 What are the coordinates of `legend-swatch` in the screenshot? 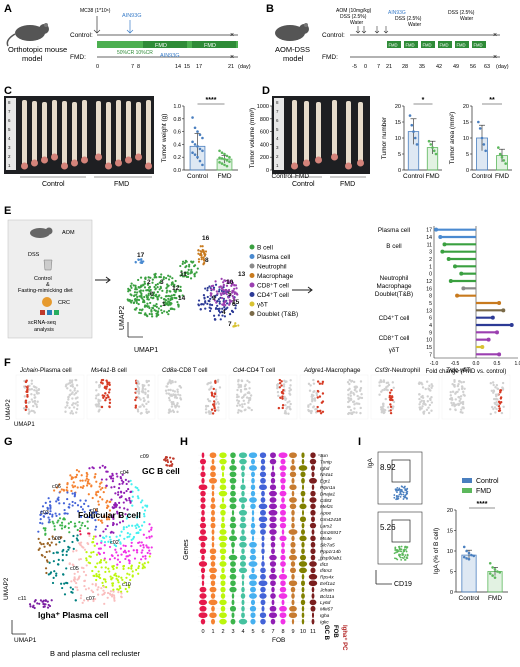 It's located at (252, 266).